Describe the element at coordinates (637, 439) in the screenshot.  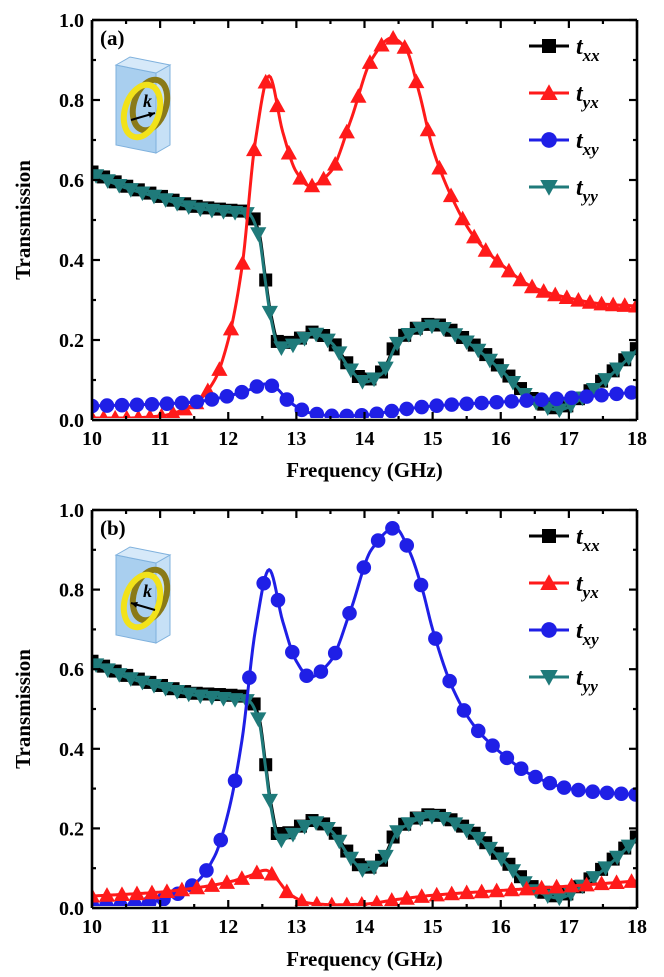
I see `x-tick-label: 18` at that location.